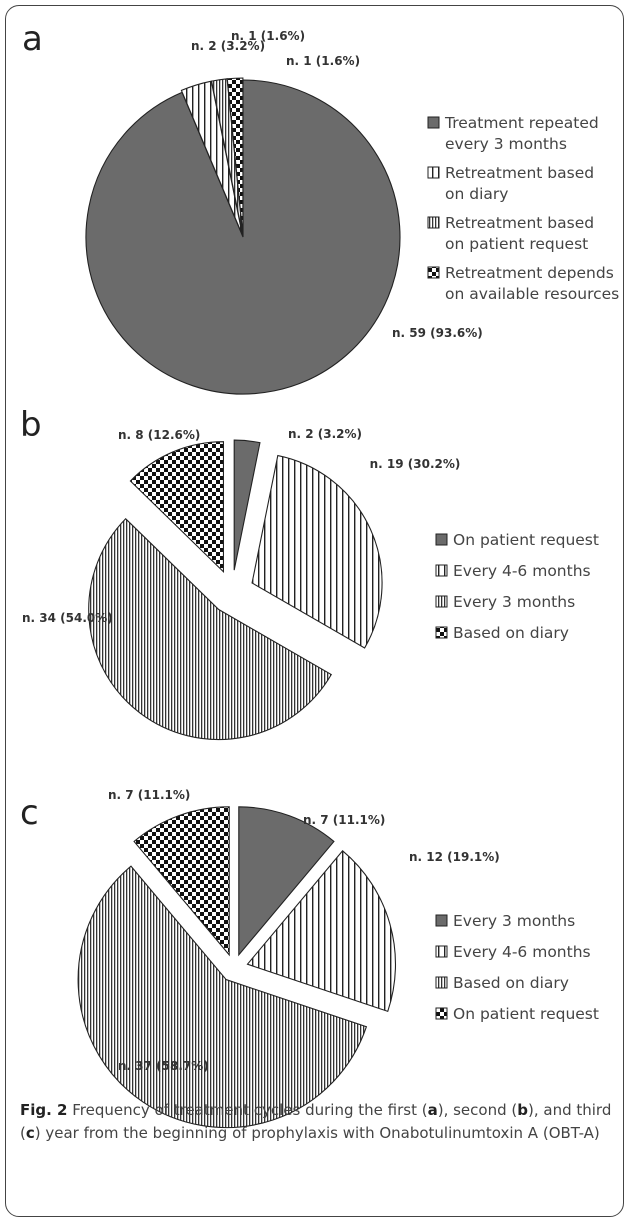 This screenshot has height=1225, width=630. What do you see at coordinates (522, 571) in the screenshot?
I see `legend-label-b-2: Every 4-6 months` at bounding box center [522, 571].